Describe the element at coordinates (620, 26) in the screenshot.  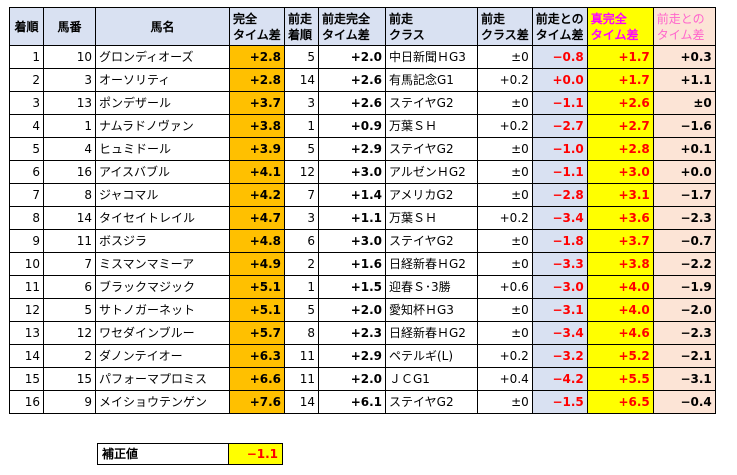
I see `header-true-full-time-diff: 真完全 タイム差` at that location.